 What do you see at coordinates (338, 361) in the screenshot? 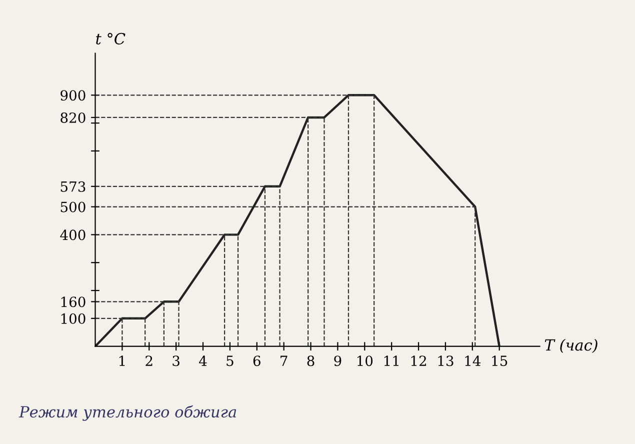
I see `x-tick-label: 9` at bounding box center [338, 361].